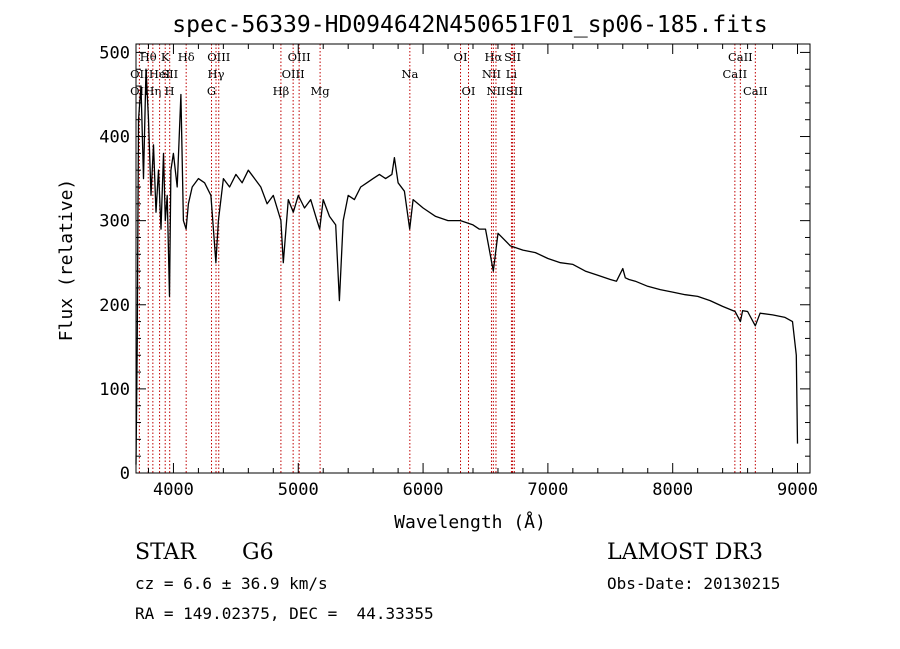 The height and width of the screenshot is (649, 900). Describe the element at coordinates (165, 552) in the screenshot. I see `object-type: STAR` at that location.